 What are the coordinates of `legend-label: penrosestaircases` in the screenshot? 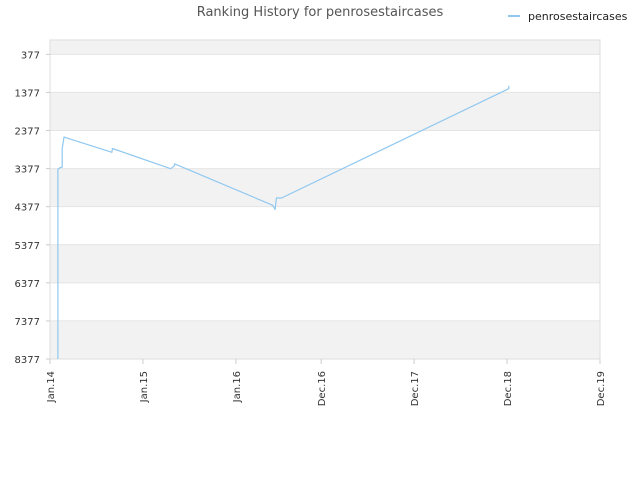 It's located at (578, 16).